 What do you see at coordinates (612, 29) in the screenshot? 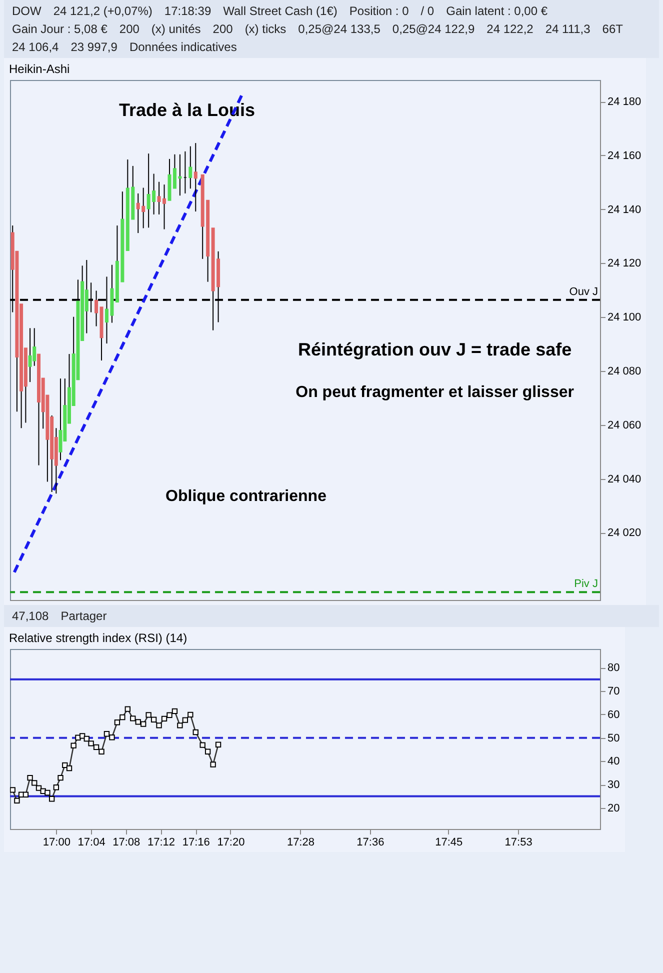
I see `text: 66T` at bounding box center [612, 29].